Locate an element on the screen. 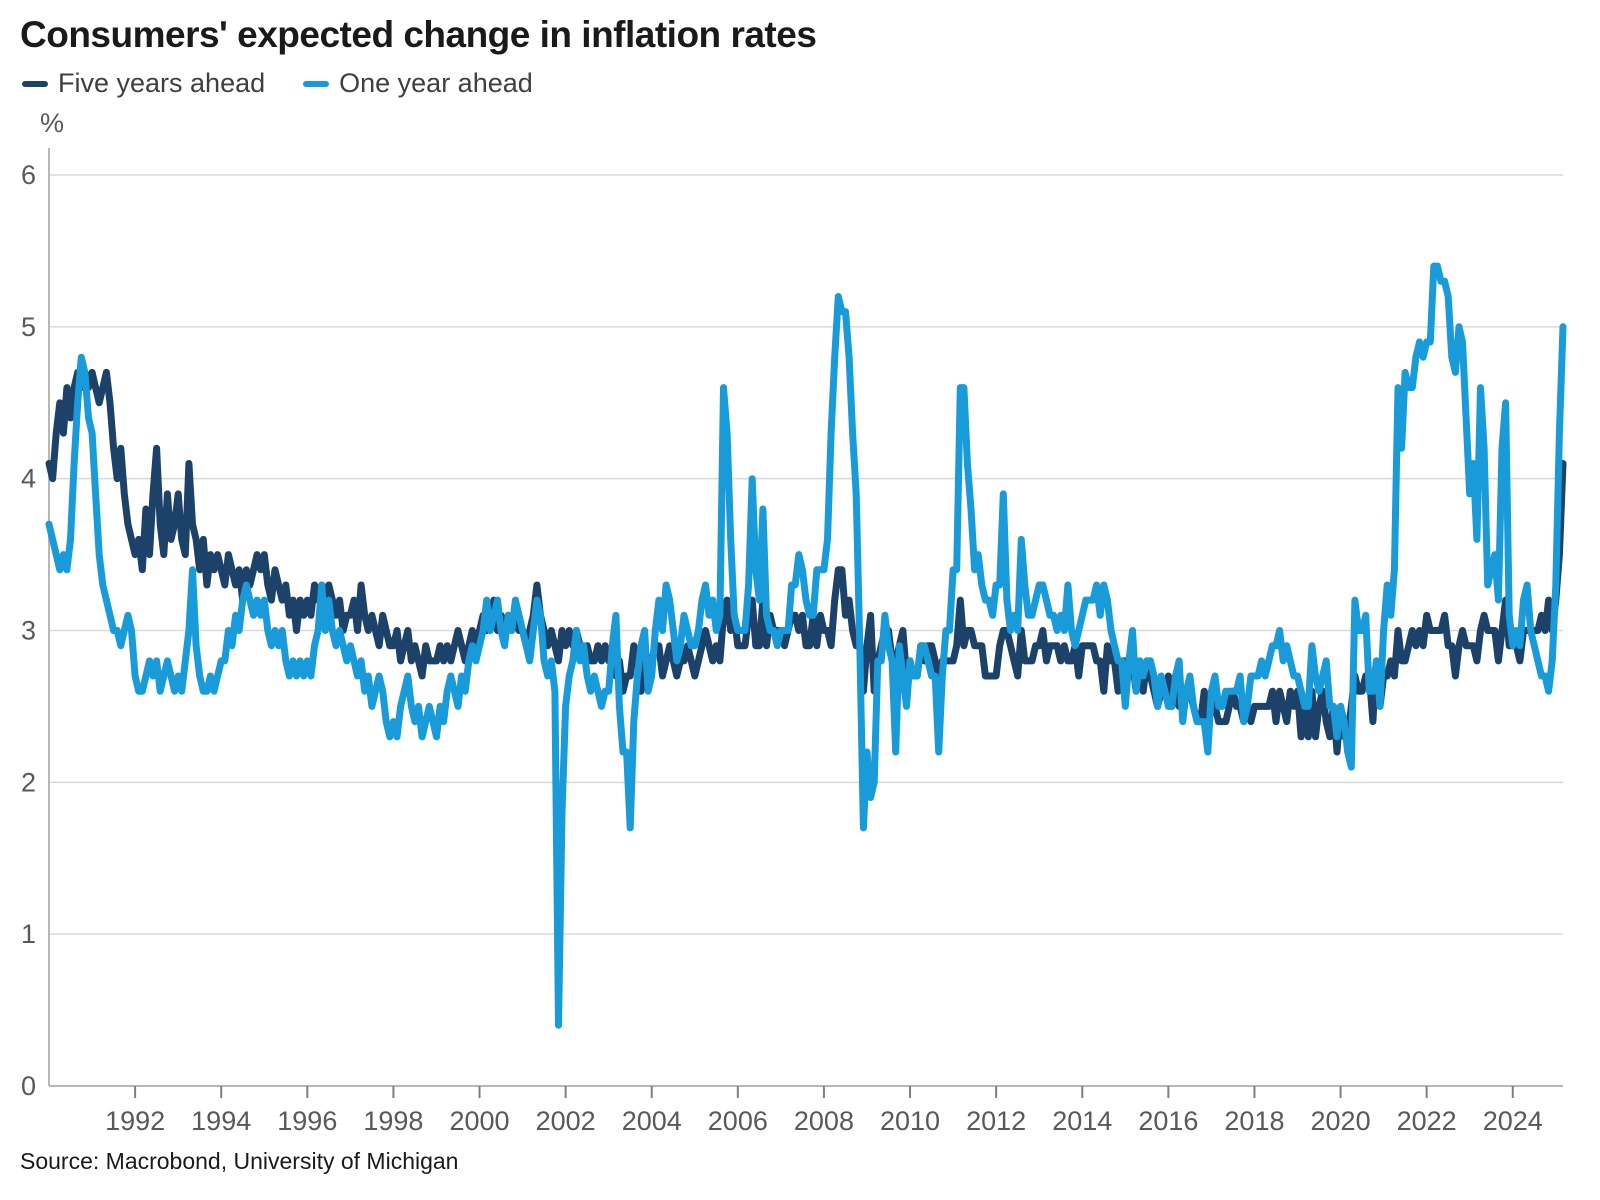 This screenshot has width=1600, height=1200. legend: Five years ahead One year ahead is located at coordinates (277, 83).